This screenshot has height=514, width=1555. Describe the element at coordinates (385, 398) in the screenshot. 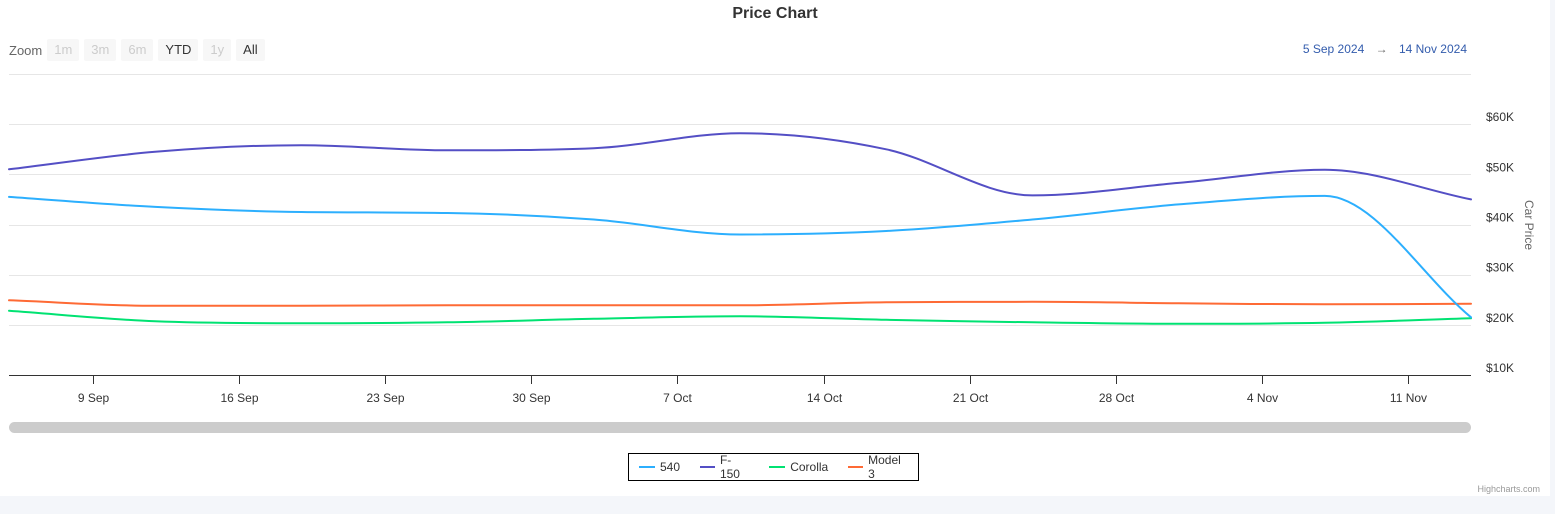

I see `x-tick-label: 23 Sep` at that location.